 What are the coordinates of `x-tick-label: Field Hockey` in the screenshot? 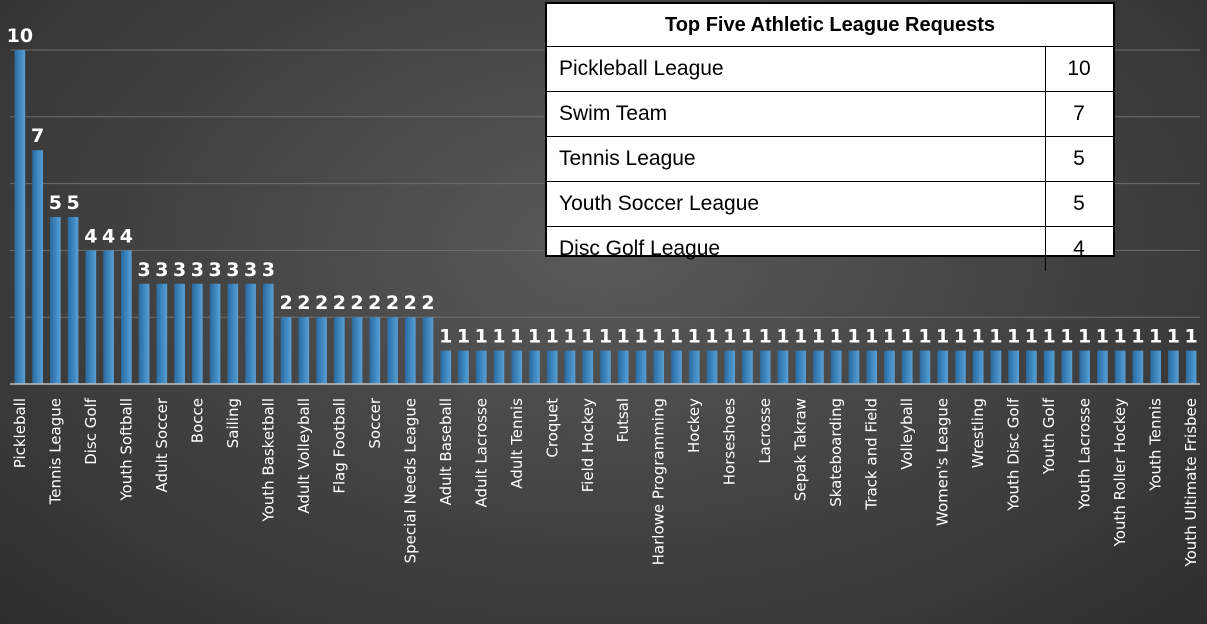 It's located at (588, 445).